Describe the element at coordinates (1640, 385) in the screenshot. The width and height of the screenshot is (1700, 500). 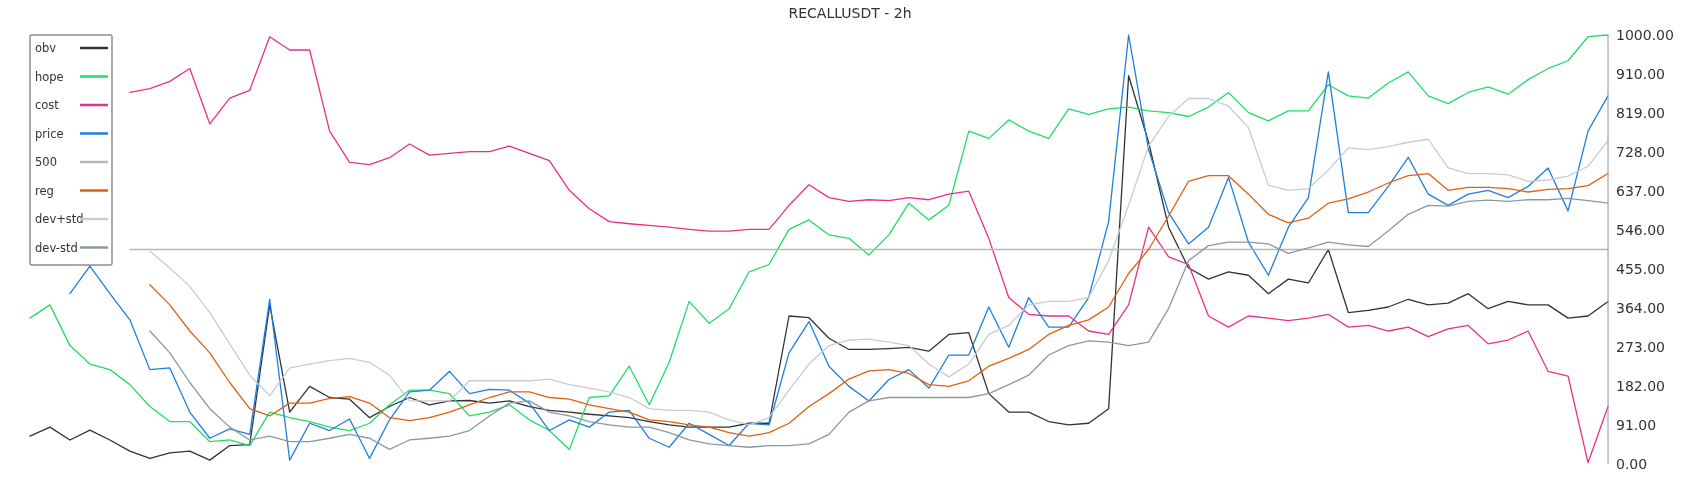
I see `y-tick-label: 182.00` at that location.